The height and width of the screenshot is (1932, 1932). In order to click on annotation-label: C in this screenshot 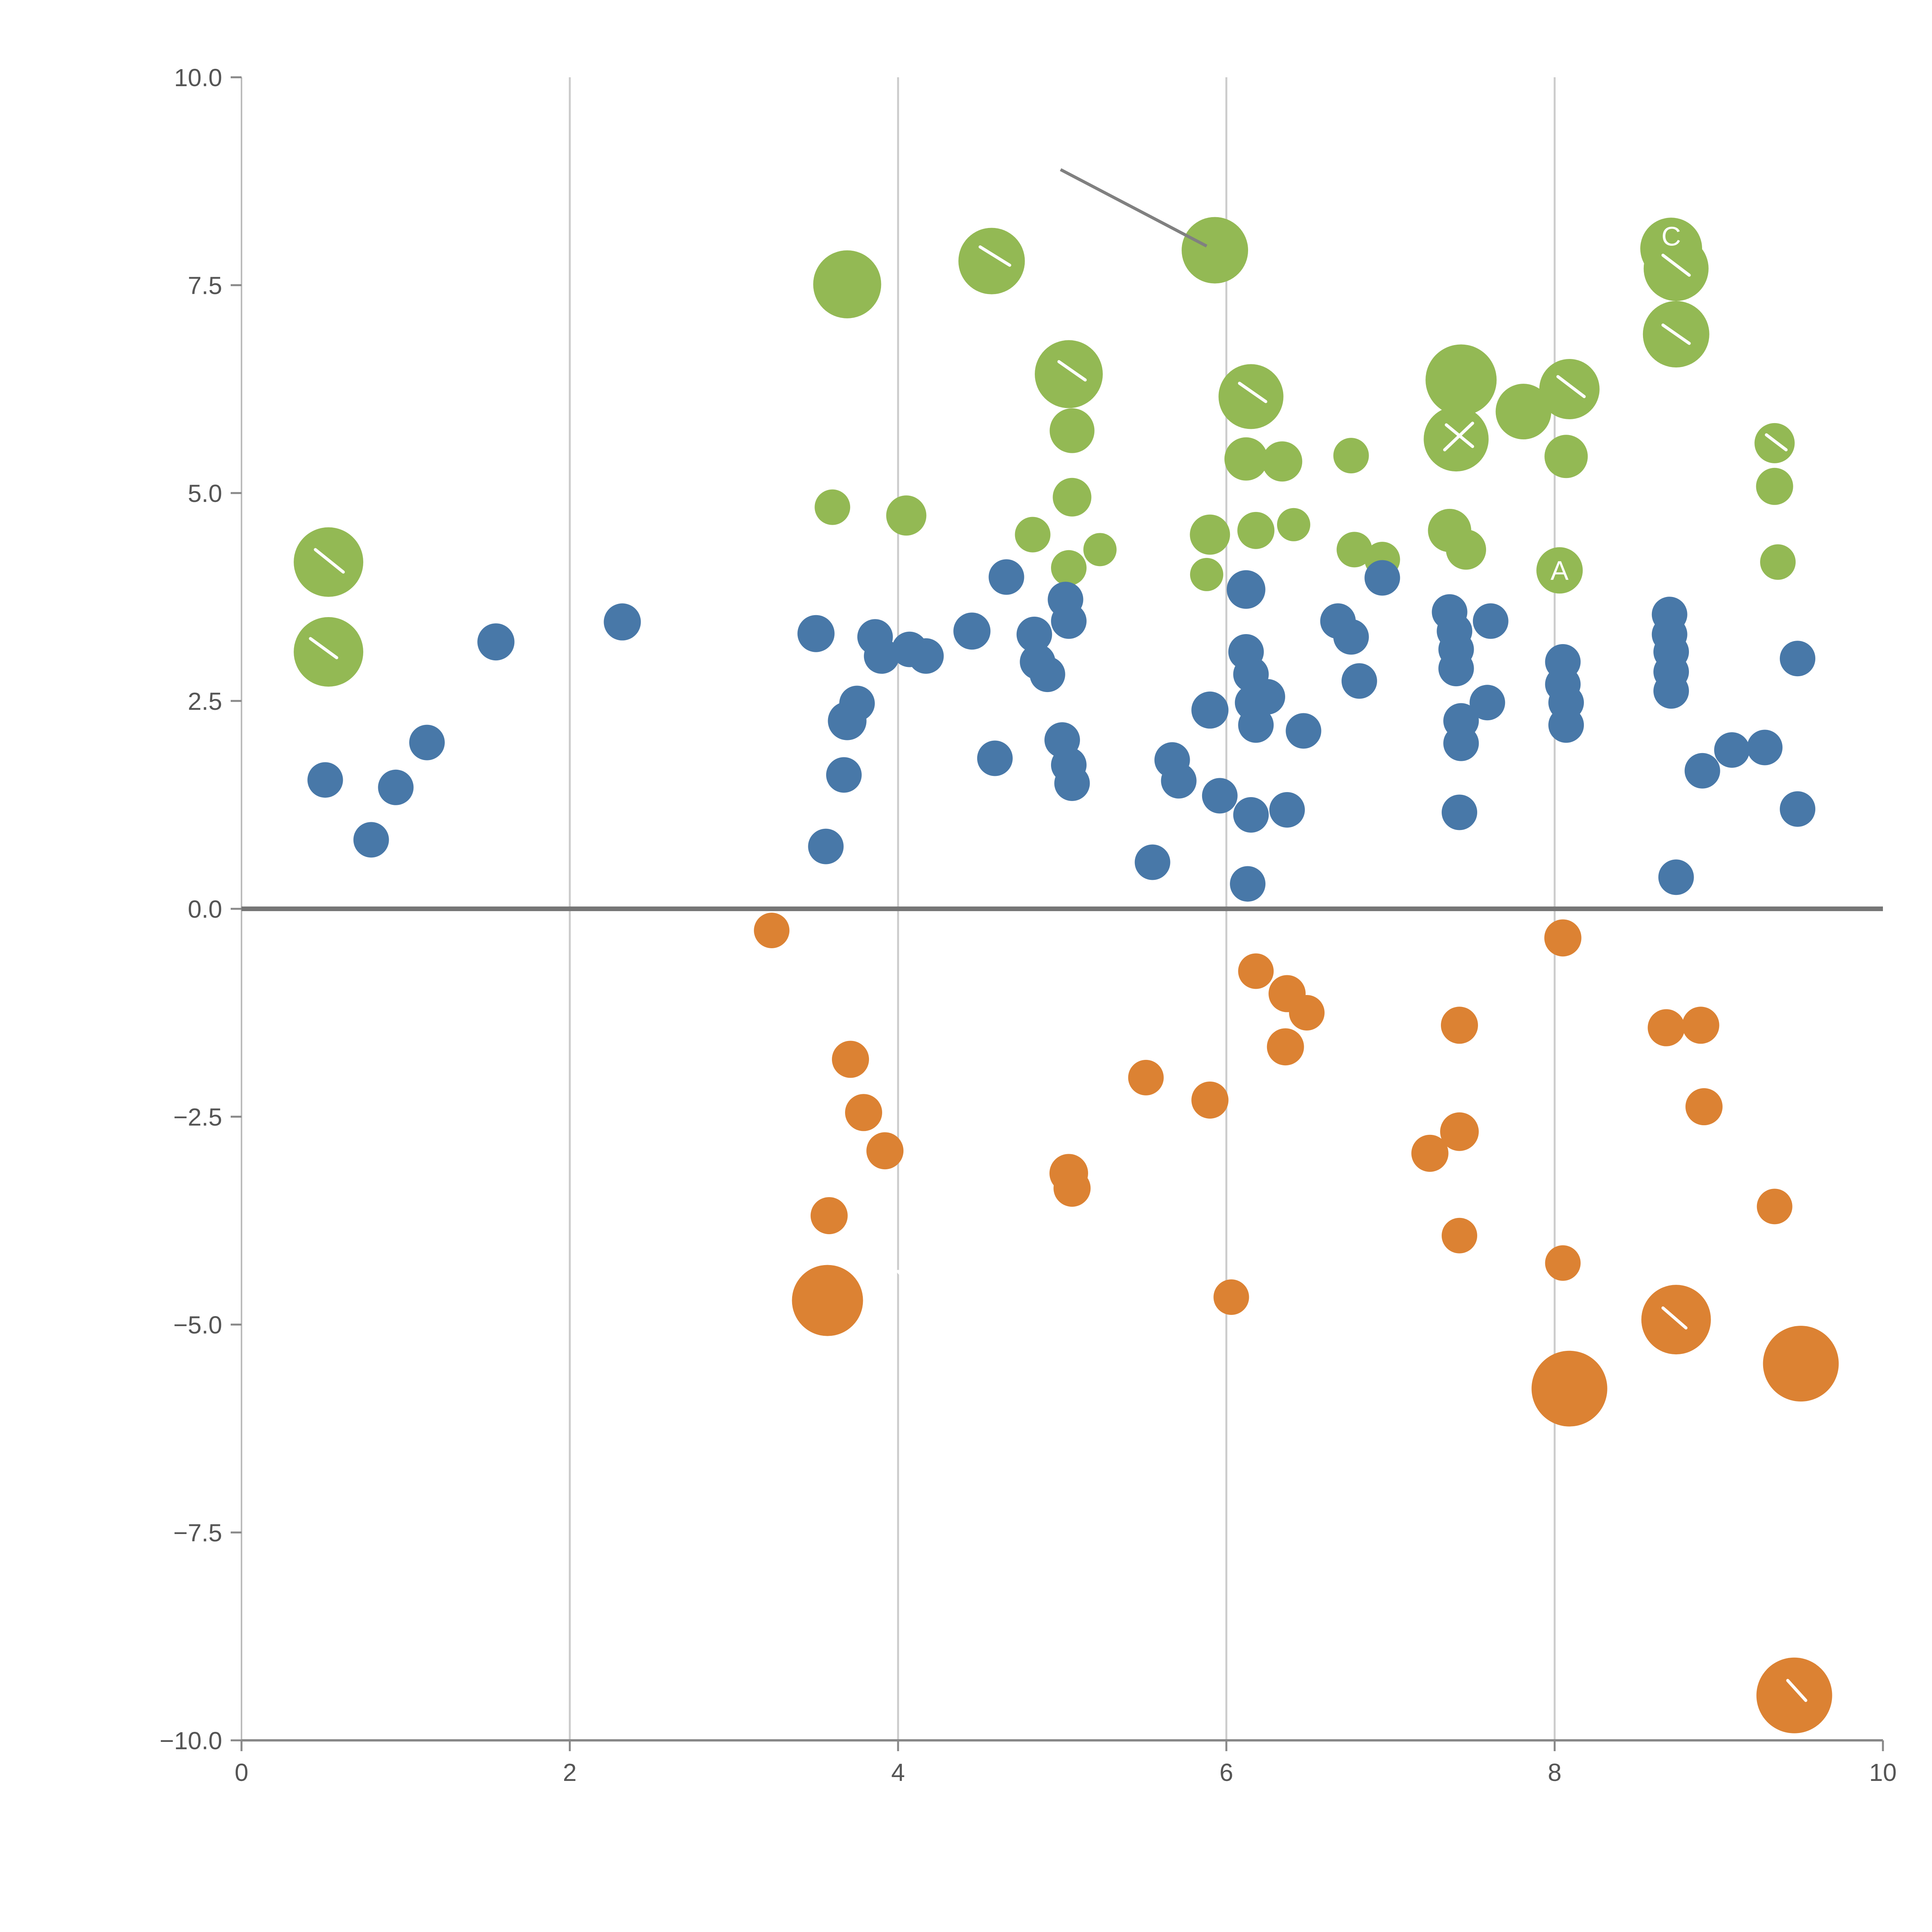, I will do `click(1671, 237)`.